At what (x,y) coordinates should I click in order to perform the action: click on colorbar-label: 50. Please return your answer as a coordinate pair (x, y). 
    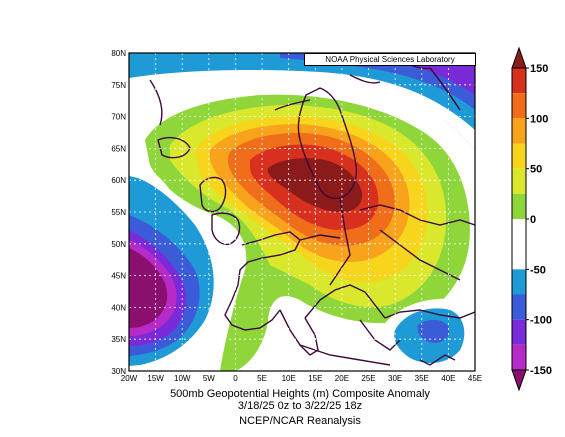
    Looking at the image, I should click on (536, 170).